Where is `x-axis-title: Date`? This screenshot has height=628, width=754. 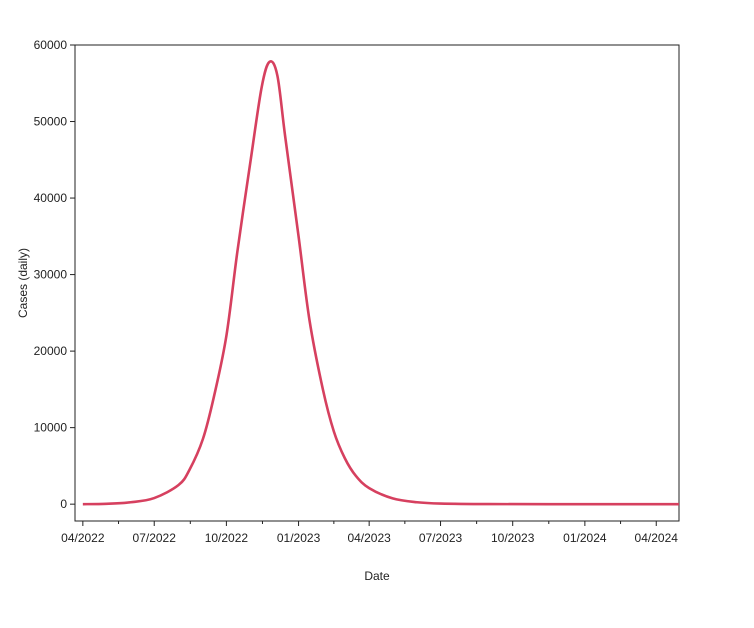
x-axis-title: Date is located at coordinates (377, 576).